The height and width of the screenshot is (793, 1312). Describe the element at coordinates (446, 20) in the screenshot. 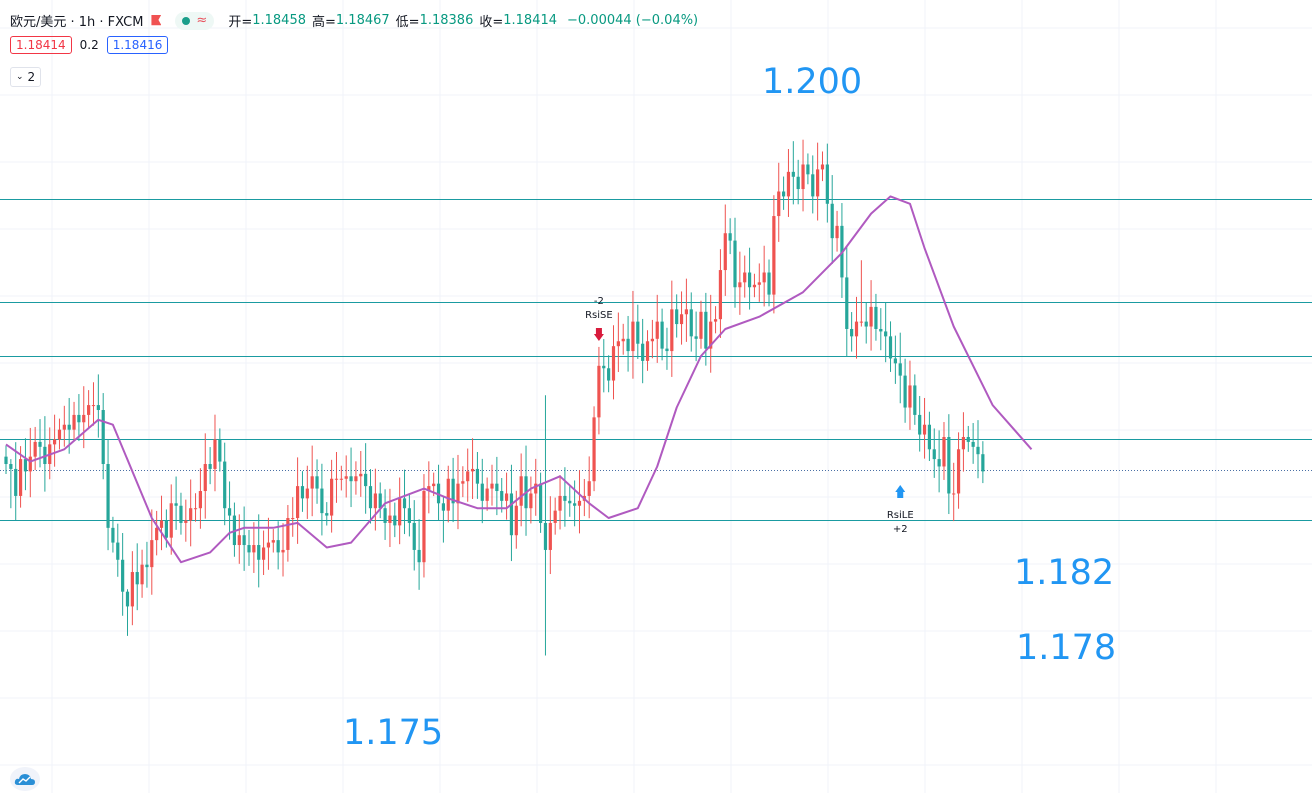

I see `low-value: 1.18386` at that location.